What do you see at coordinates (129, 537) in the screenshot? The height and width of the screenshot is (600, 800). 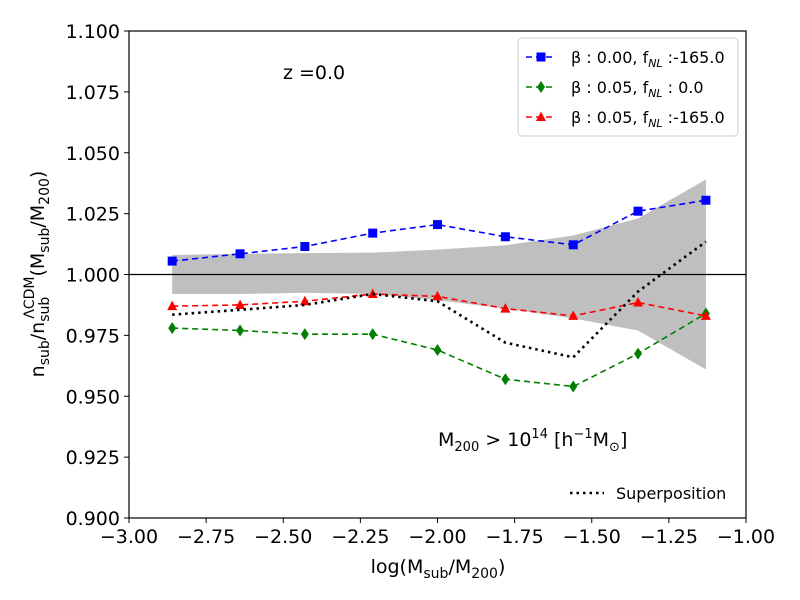 I see `x-tick-label: −3.00` at bounding box center [129, 537].